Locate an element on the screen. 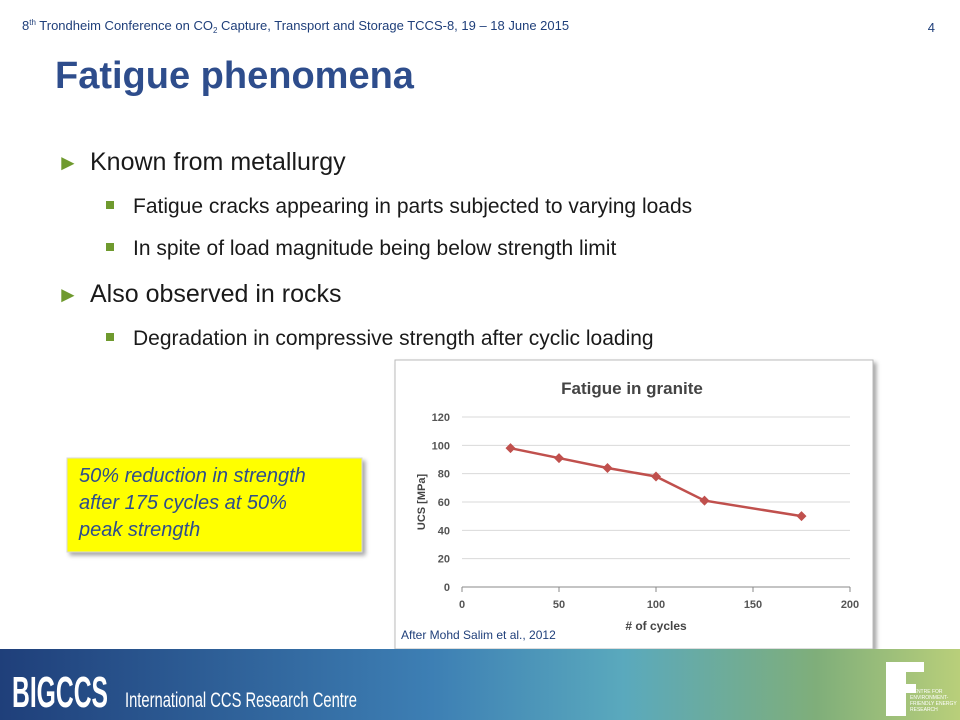 This screenshot has width=960, height=720. callout-line: peak strength is located at coordinates (139, 530).